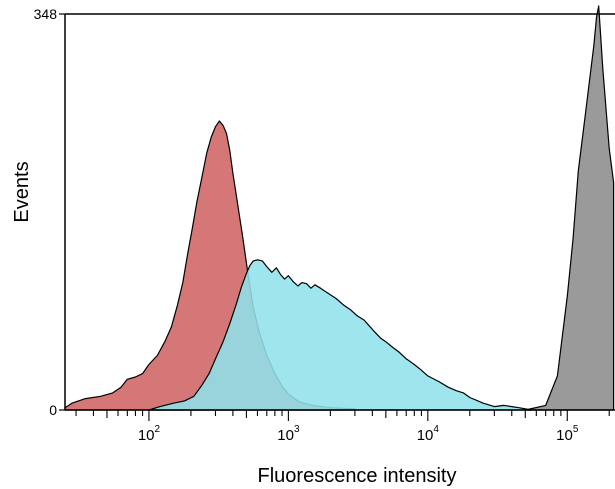  What do you see at coordinates (342, 427) in the screenshot?
I see `x-ticks: 10² 10³ 10⁴ 10⁵` at bounding box center [342, 427].